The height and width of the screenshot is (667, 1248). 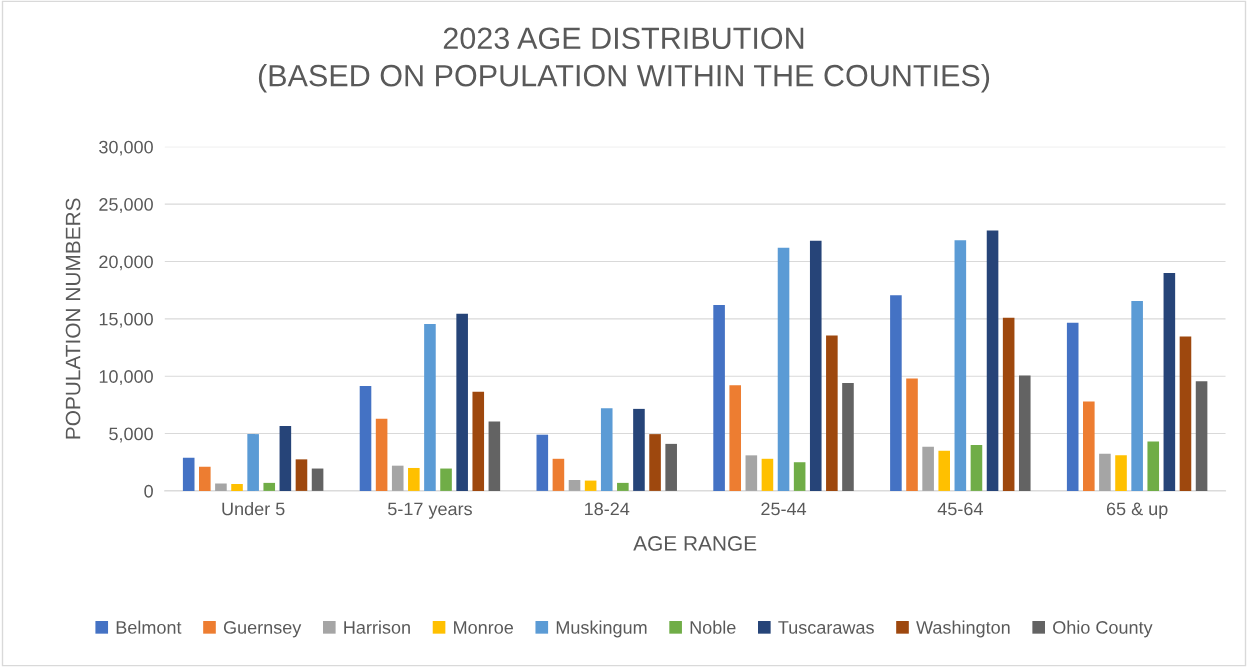 What do you see at coordinates (131, 435) in the screenshot?
I see `y-tick-label: 5,000` at bounding box center [131, 435].